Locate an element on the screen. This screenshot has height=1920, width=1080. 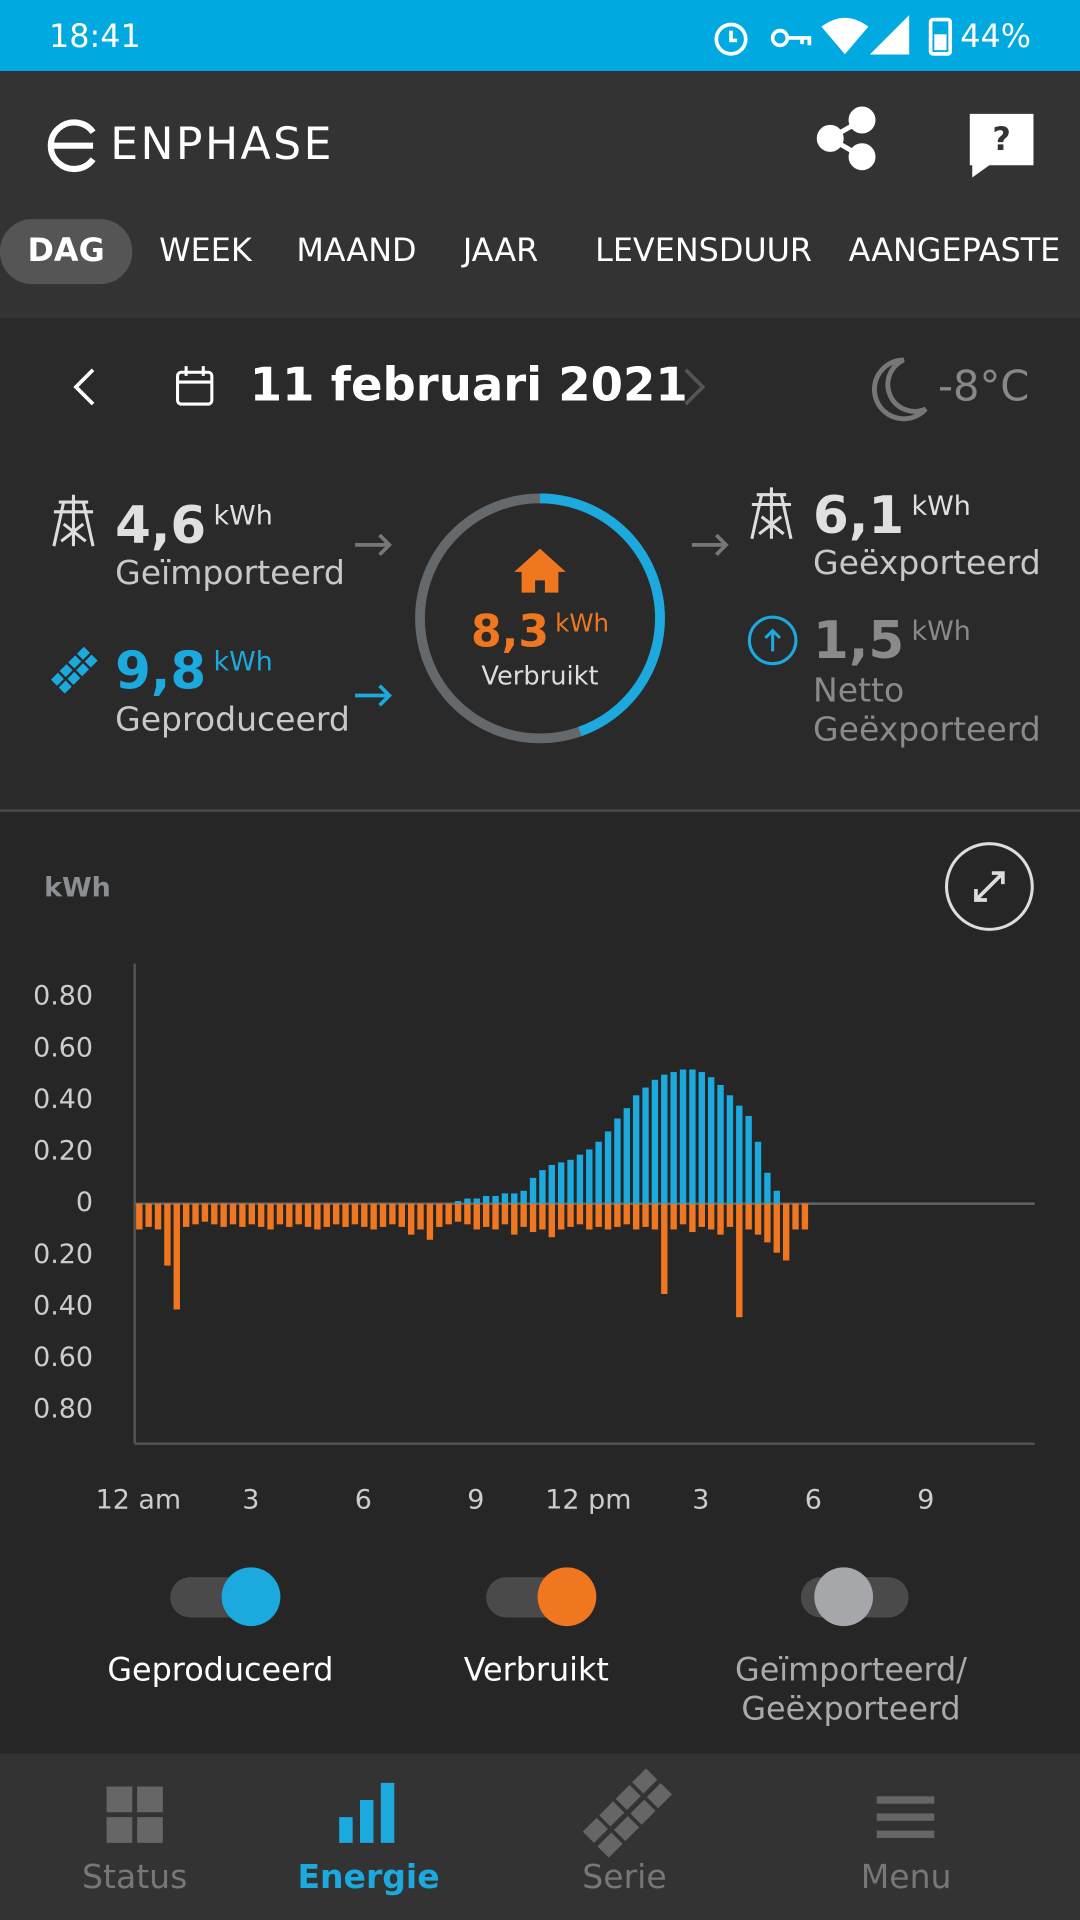
arrow-imported is located at coordinates (373, 544).